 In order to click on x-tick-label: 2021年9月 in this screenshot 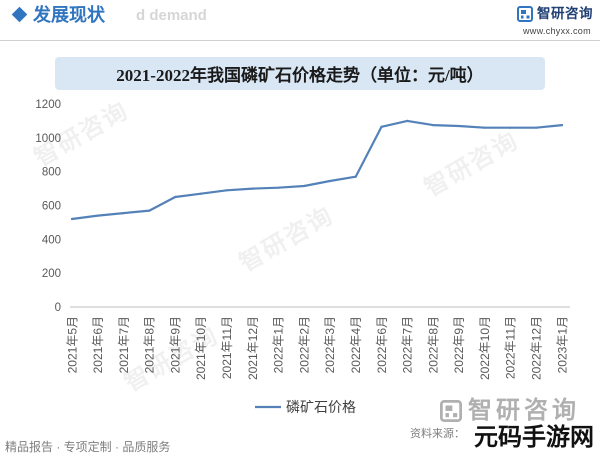, I will do `click(176, 344)`.